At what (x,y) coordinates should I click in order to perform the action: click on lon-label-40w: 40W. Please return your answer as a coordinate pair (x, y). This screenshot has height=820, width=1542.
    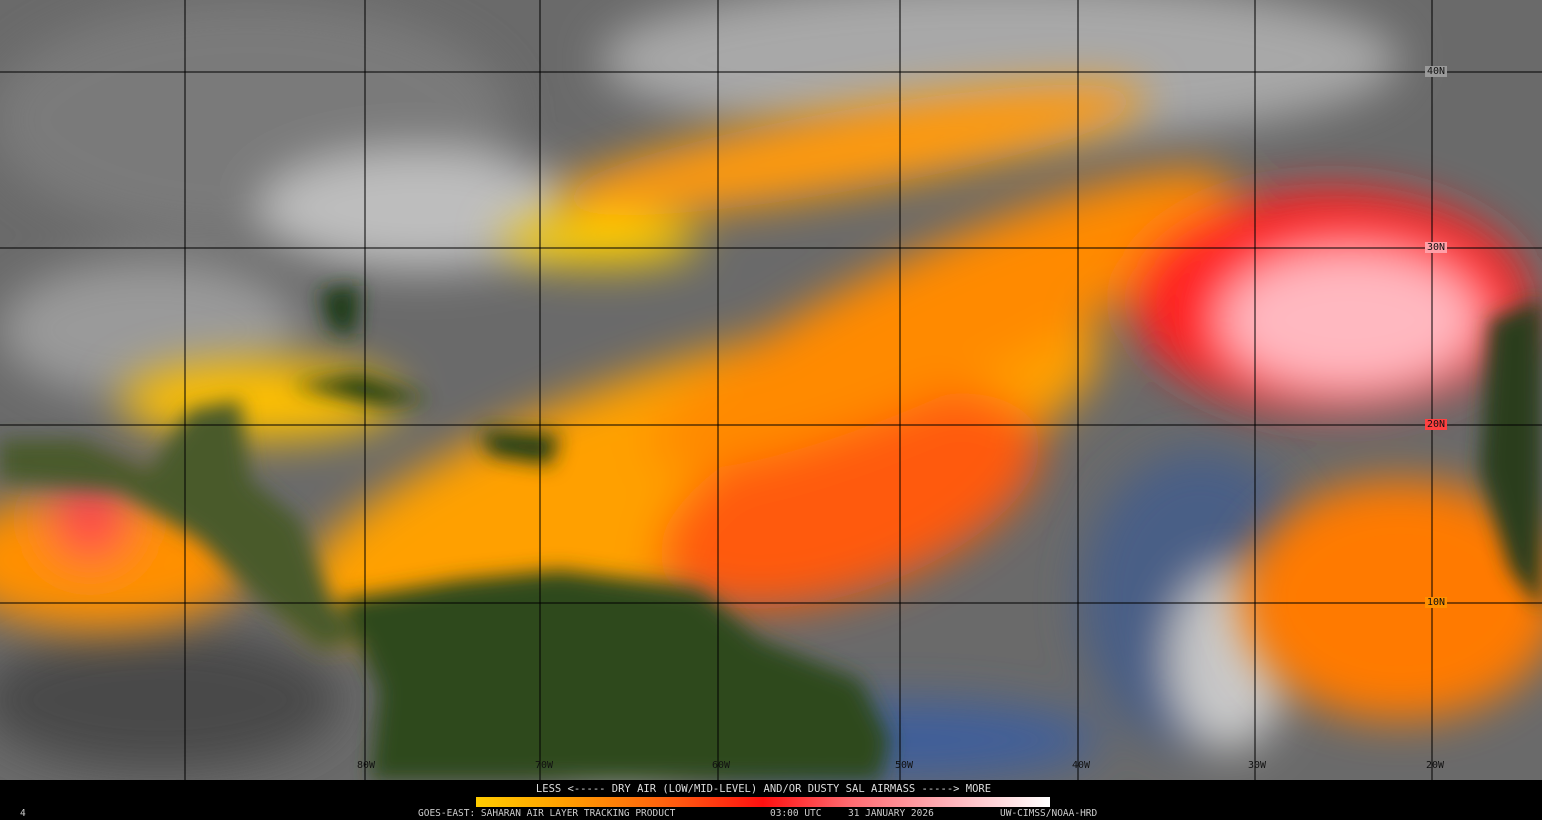
    Looking at the image, I should click on (1081, 765).